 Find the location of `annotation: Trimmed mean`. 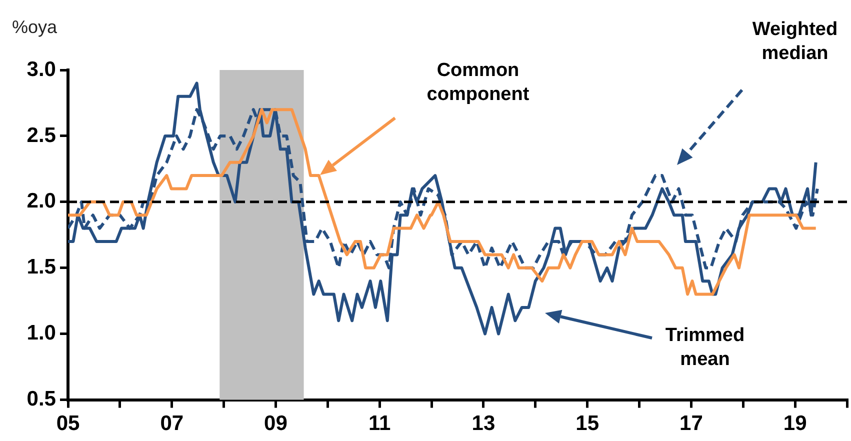

annotation: Trimmed mean is located at coordinates (705, 348).